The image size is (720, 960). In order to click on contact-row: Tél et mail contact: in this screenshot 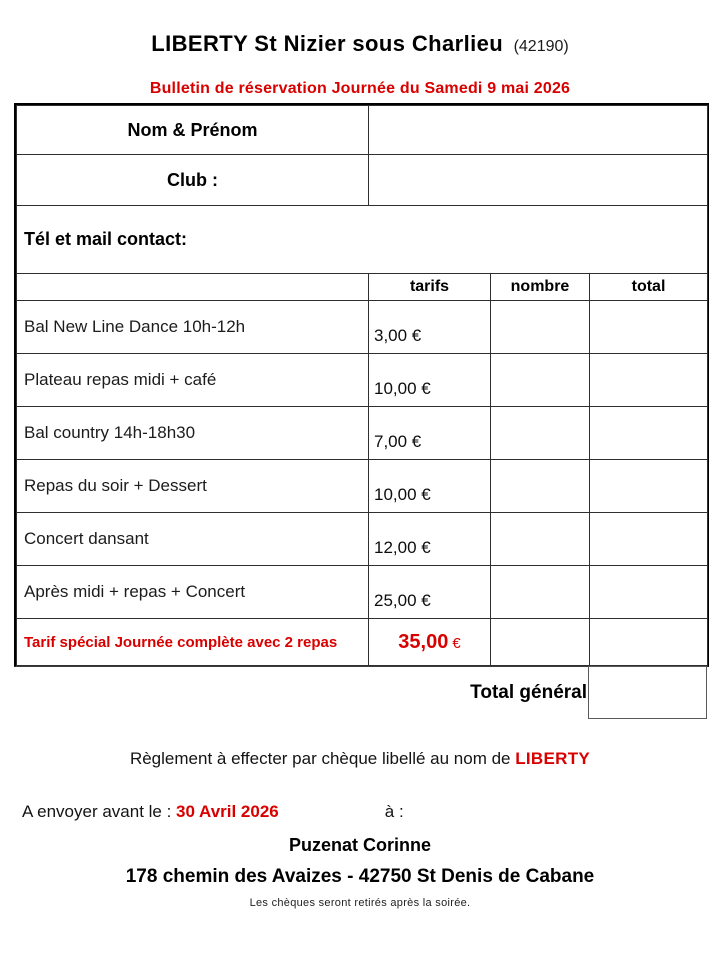, I will do `click(362, 239)`.